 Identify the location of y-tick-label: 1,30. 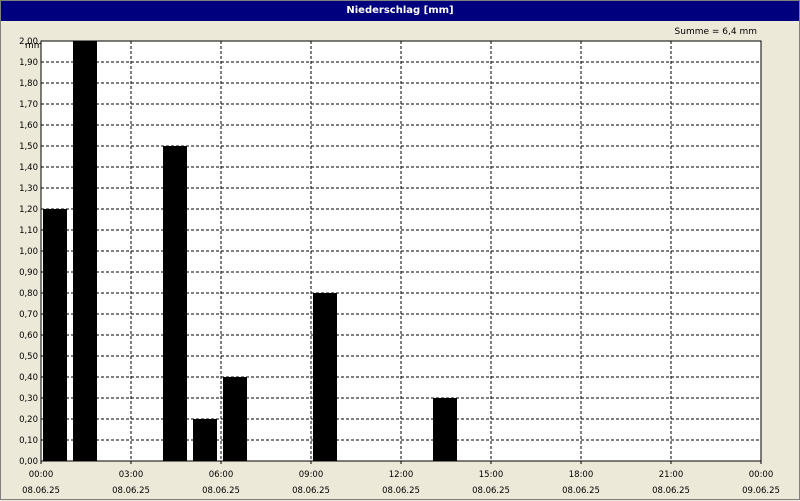
(28, 189).